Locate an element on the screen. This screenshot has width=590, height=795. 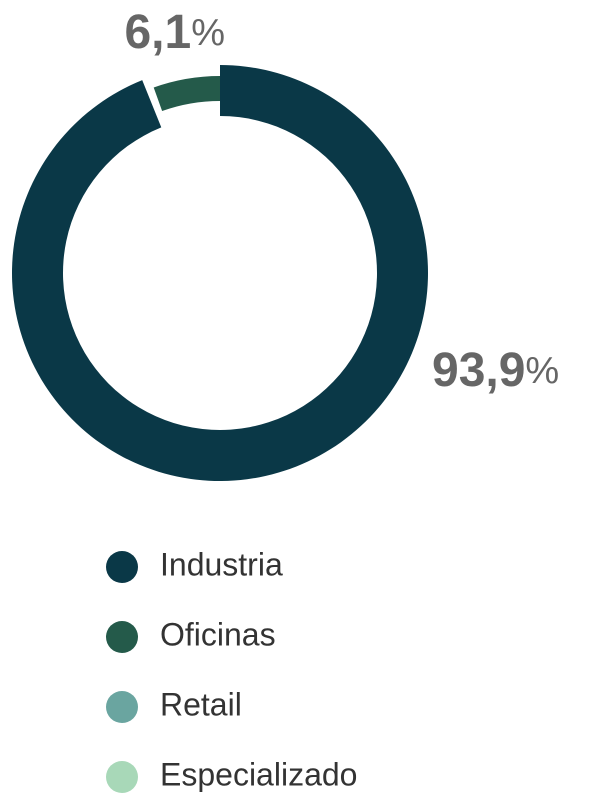
legend-label: Retail is located at coordinates (201, 704).